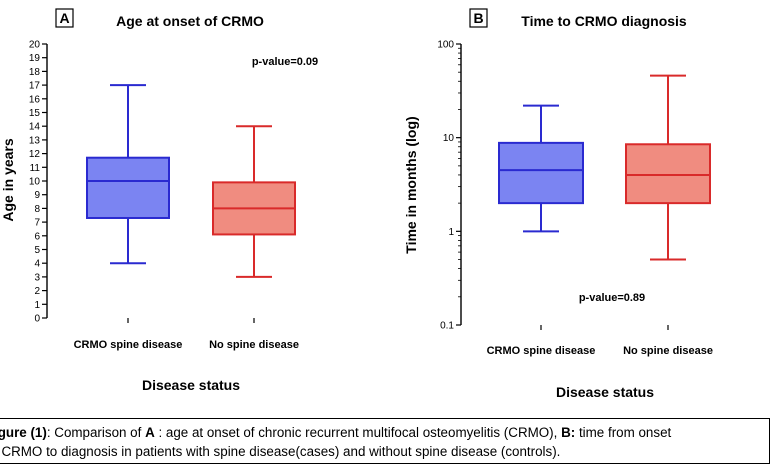  Describe the element at coordinates (37, 250) in the screenshot. I see `y-tick-label: 5` at that location.